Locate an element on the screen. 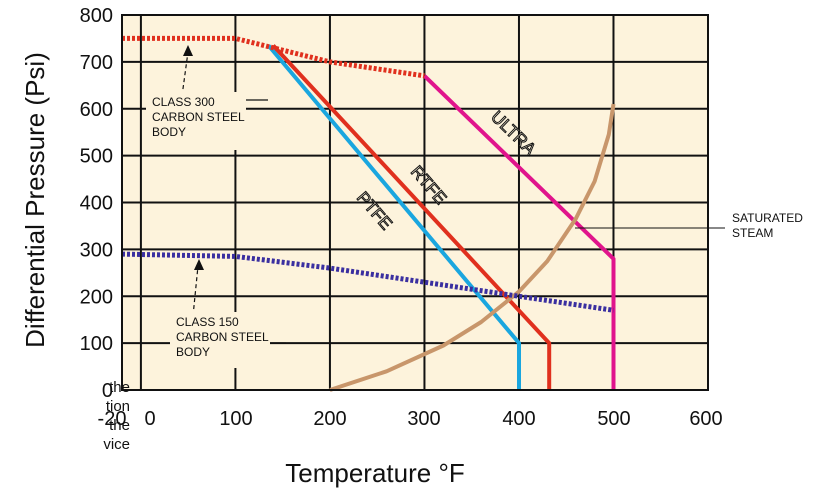 Image resolution: width=816 pixels, height=496 pixels. annotation-class-150-line-3: BODY is located at coordinates (193, 352).